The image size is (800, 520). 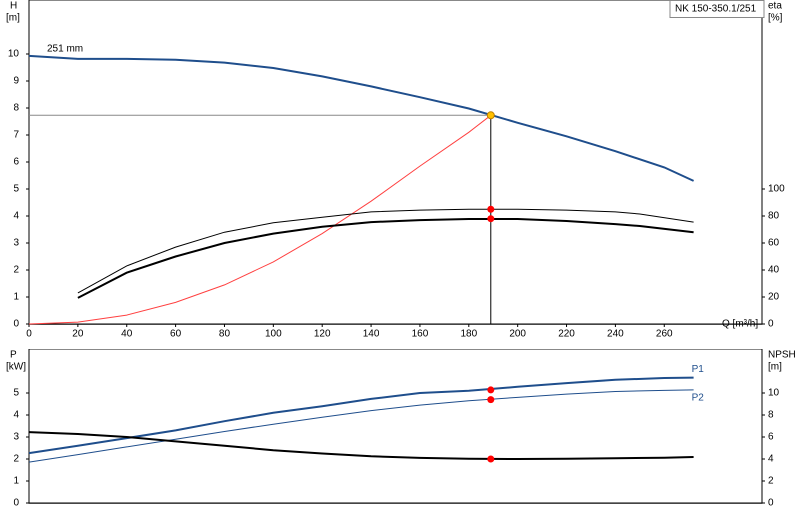 What do you see at coordinates (65, 49) in the screenshot?
I see `curve-annotation: 251 mm` at bounding box center [65, 49].